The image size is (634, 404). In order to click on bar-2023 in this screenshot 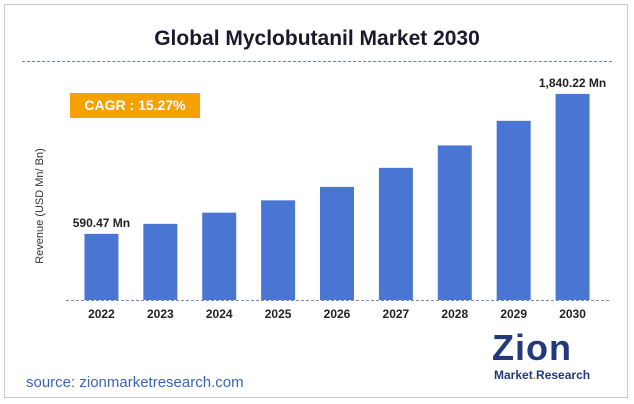, I will do `click(160, 261)`.